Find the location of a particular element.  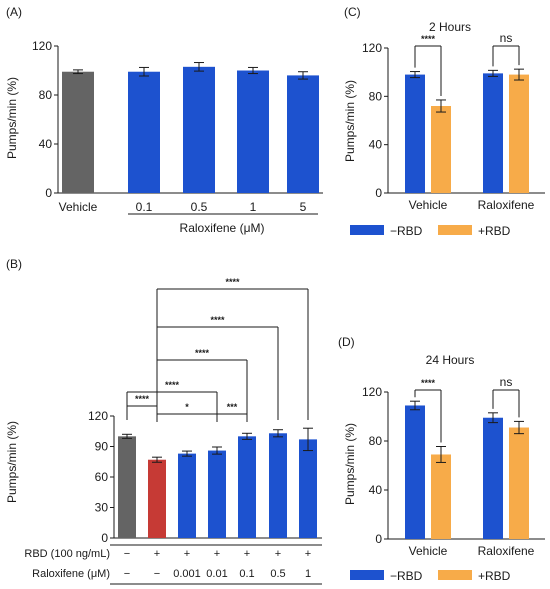

panel-d-letter: (D) is located at coordinates (346, 342).